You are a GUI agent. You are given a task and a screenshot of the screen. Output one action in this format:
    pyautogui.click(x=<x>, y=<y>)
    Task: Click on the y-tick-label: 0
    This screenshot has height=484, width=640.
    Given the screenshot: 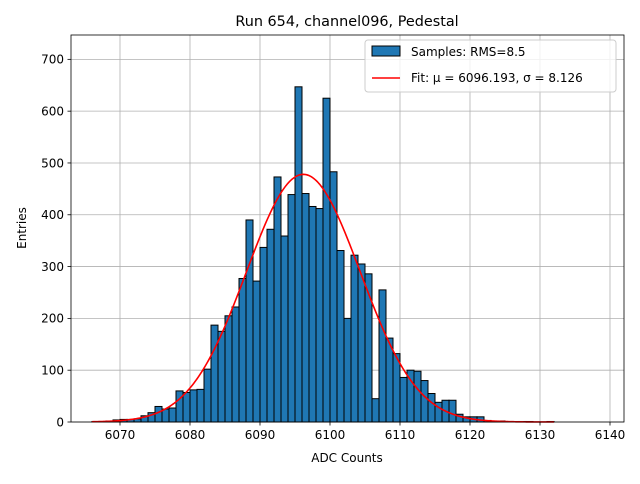 What is the action you would take?
    pyautogui.click(x=60, y=422)
    